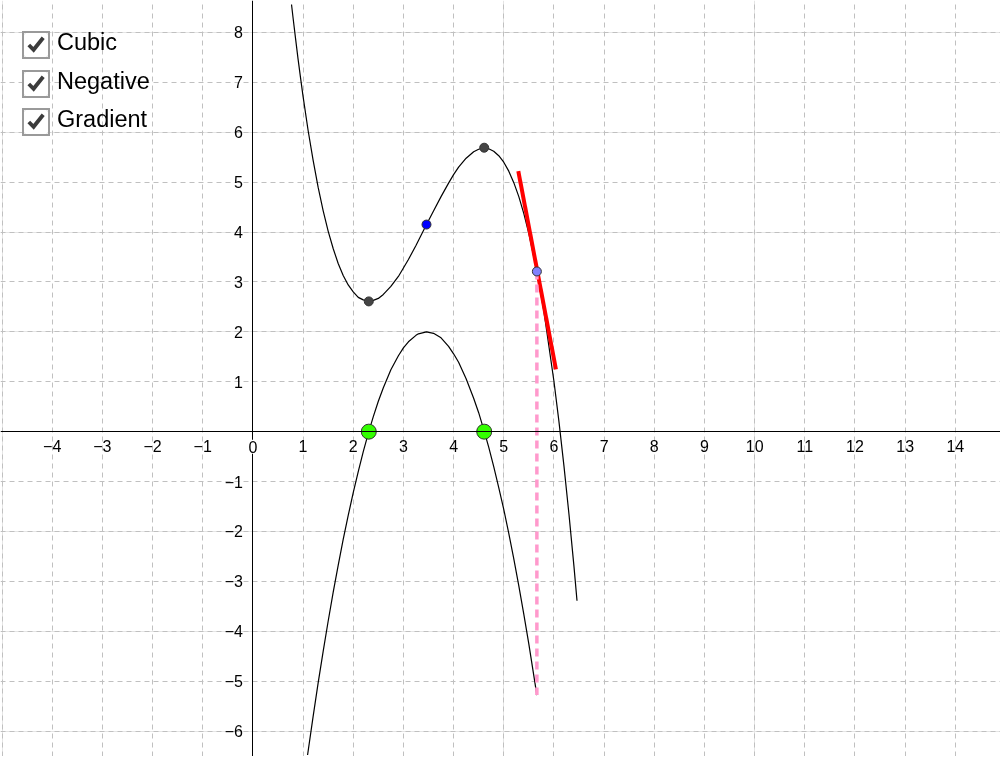  Describe the element at coordinates (238, 33) in the screenshot. I see `y-tick-label: 8` at that location.